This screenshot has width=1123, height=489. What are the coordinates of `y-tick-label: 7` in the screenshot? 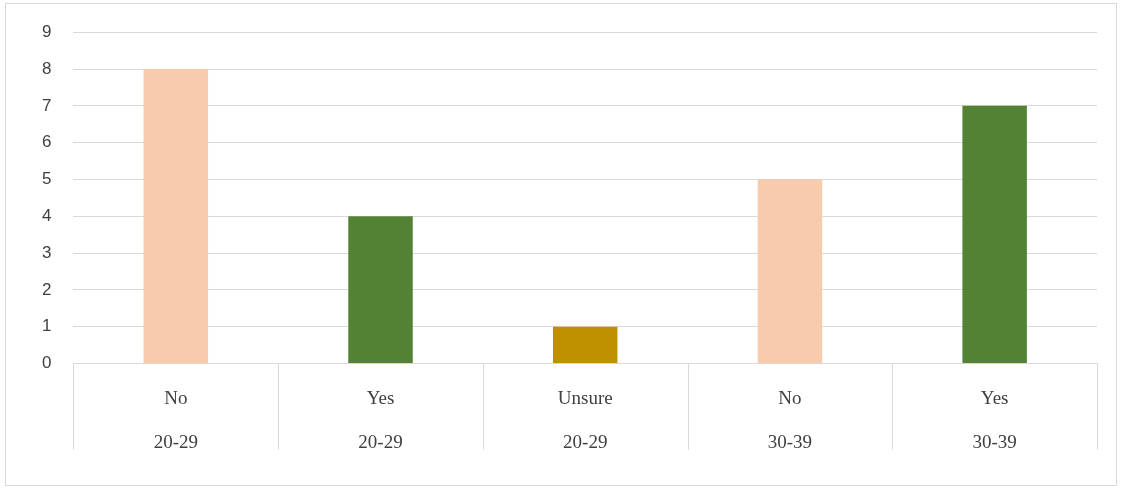 It's located at (46, 105).